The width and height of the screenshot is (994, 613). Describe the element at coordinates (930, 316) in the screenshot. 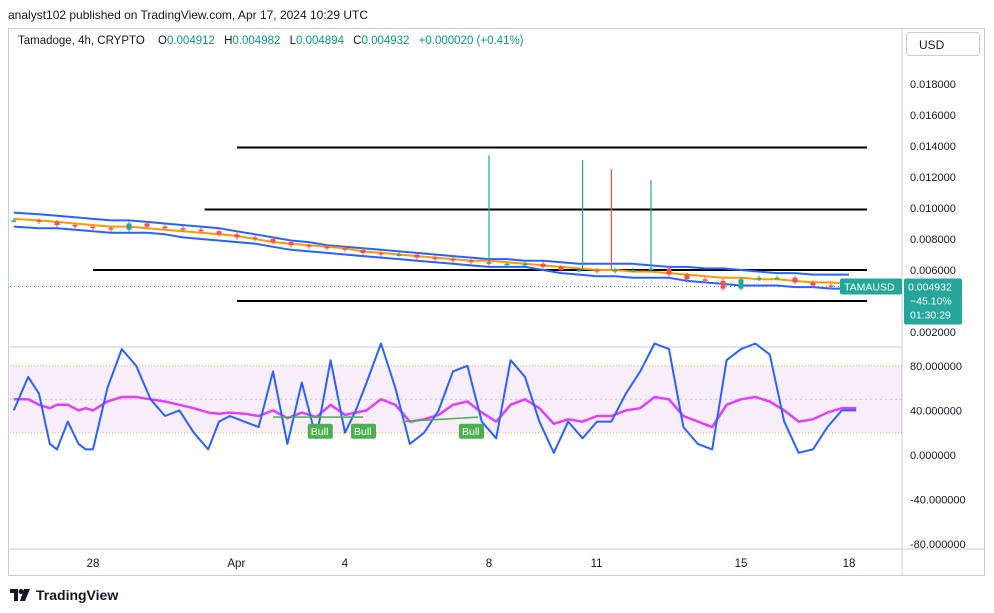

I see `price-tag-countdown: 01:30:29` at that location.